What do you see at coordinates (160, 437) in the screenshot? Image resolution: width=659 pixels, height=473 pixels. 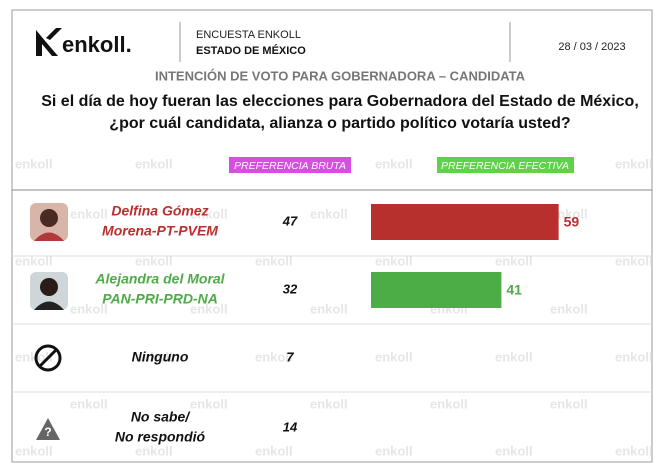 I see `row-name: No respondió` at bounding box center [160, 437].